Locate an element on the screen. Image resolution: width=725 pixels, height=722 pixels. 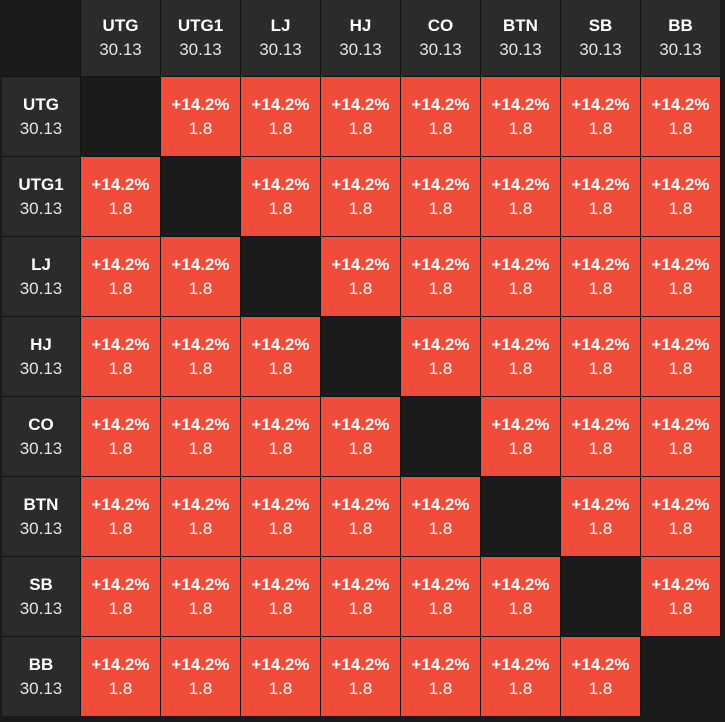
column-header: CO 30.13 is located at coordinates (440, 38).